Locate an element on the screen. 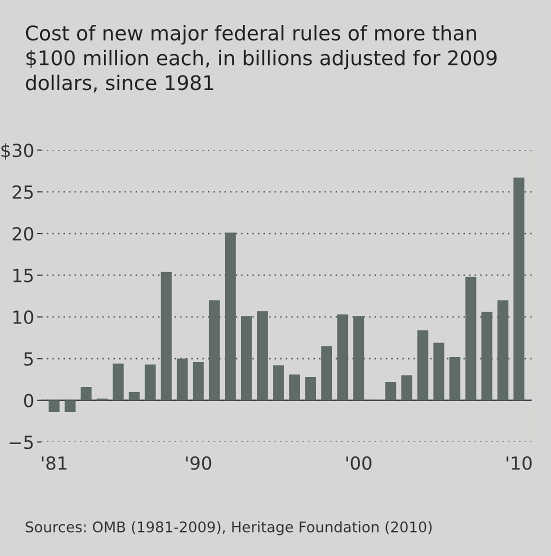 The width and height of the screenshot is (551, 556). y-tick-label: −5 is located at coordinates (21, 443).